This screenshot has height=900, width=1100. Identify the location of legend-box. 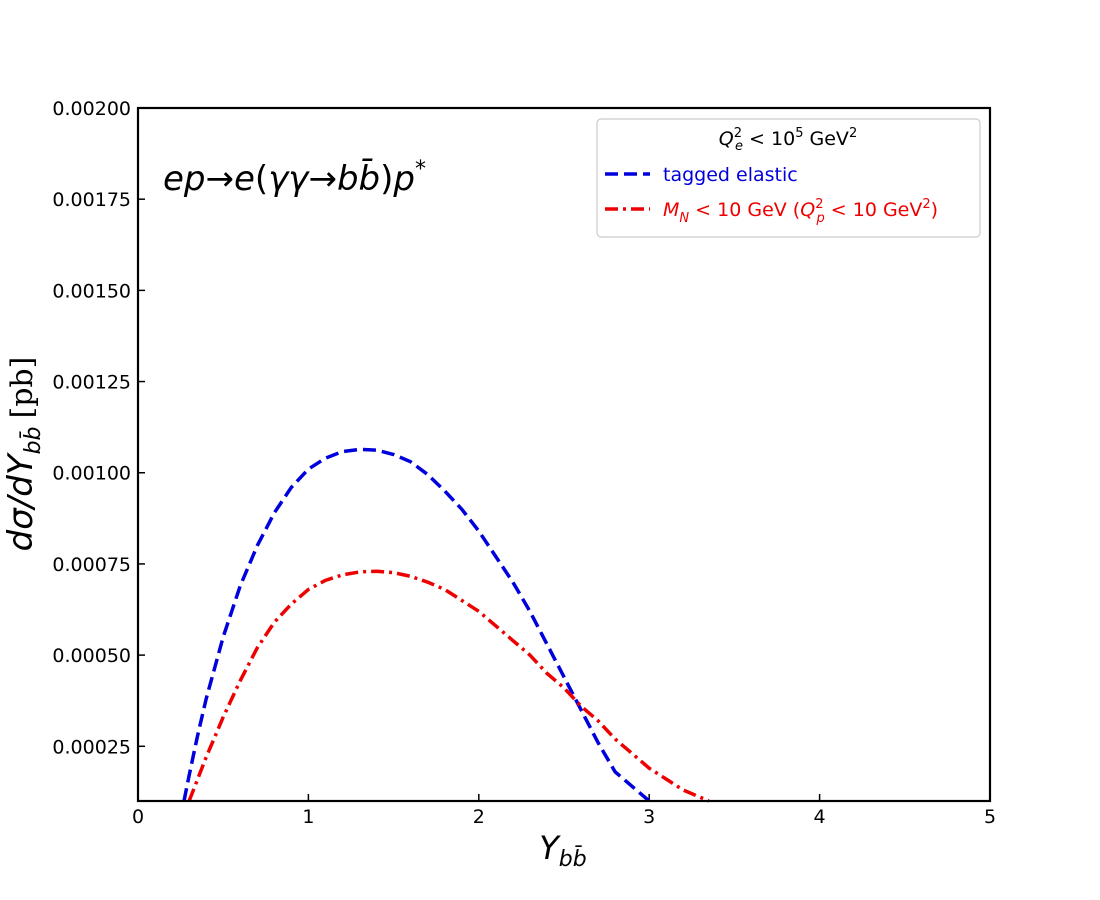
(788, 178).